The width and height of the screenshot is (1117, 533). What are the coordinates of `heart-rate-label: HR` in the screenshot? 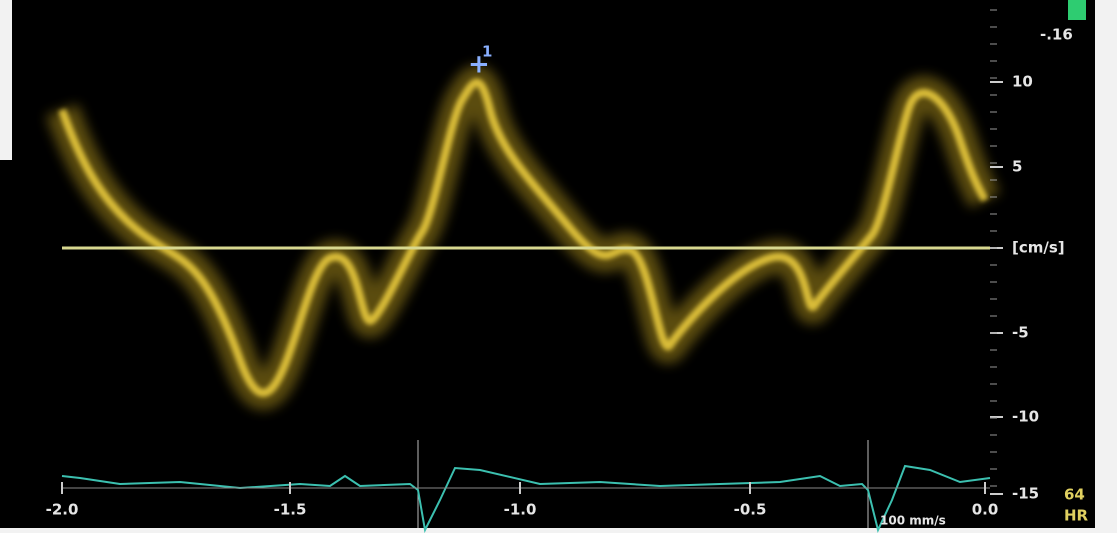 It's located at (1076, 516).